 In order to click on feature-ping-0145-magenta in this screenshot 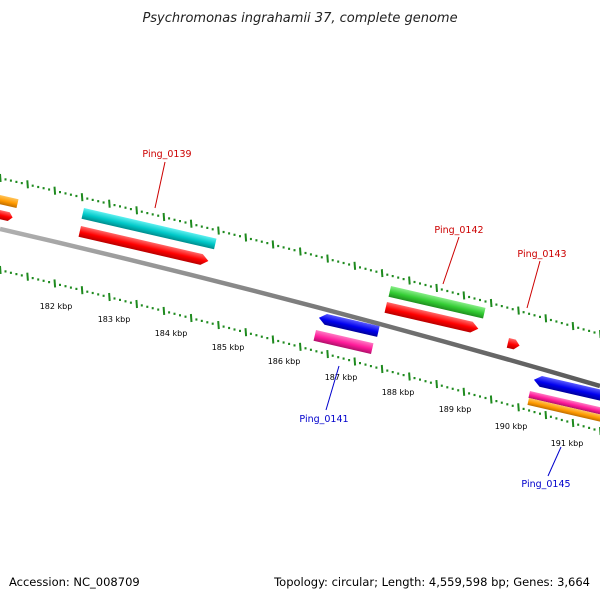, I will do `click(564, 405)`.